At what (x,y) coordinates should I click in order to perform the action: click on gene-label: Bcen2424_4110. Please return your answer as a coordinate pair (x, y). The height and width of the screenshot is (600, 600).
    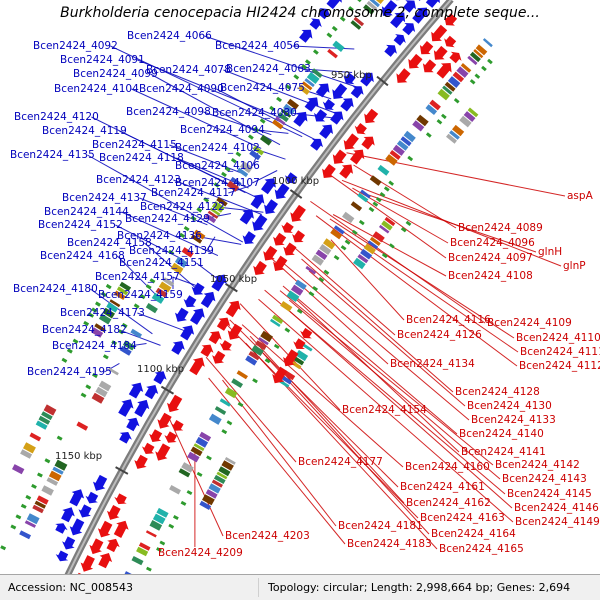
    Looking at the image, I should click on (558, 338).